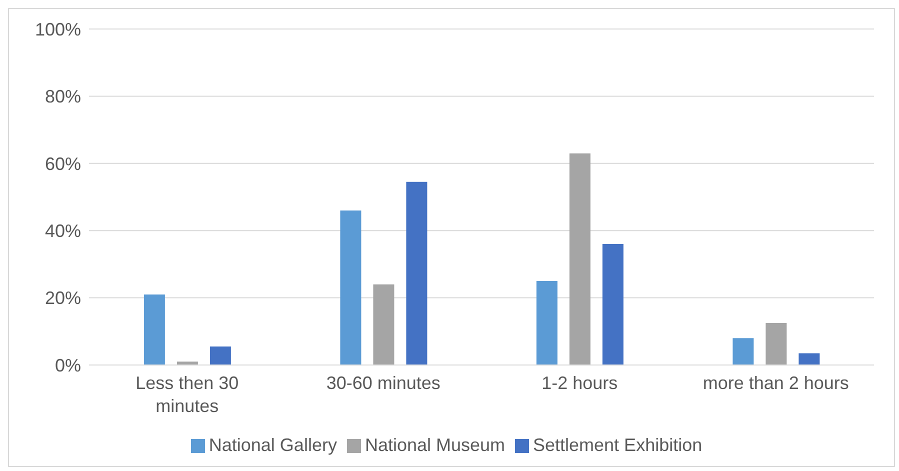 This screenshot has height=471, width=899. I want to click on y-tick-label: 20%, so click(62, 298).